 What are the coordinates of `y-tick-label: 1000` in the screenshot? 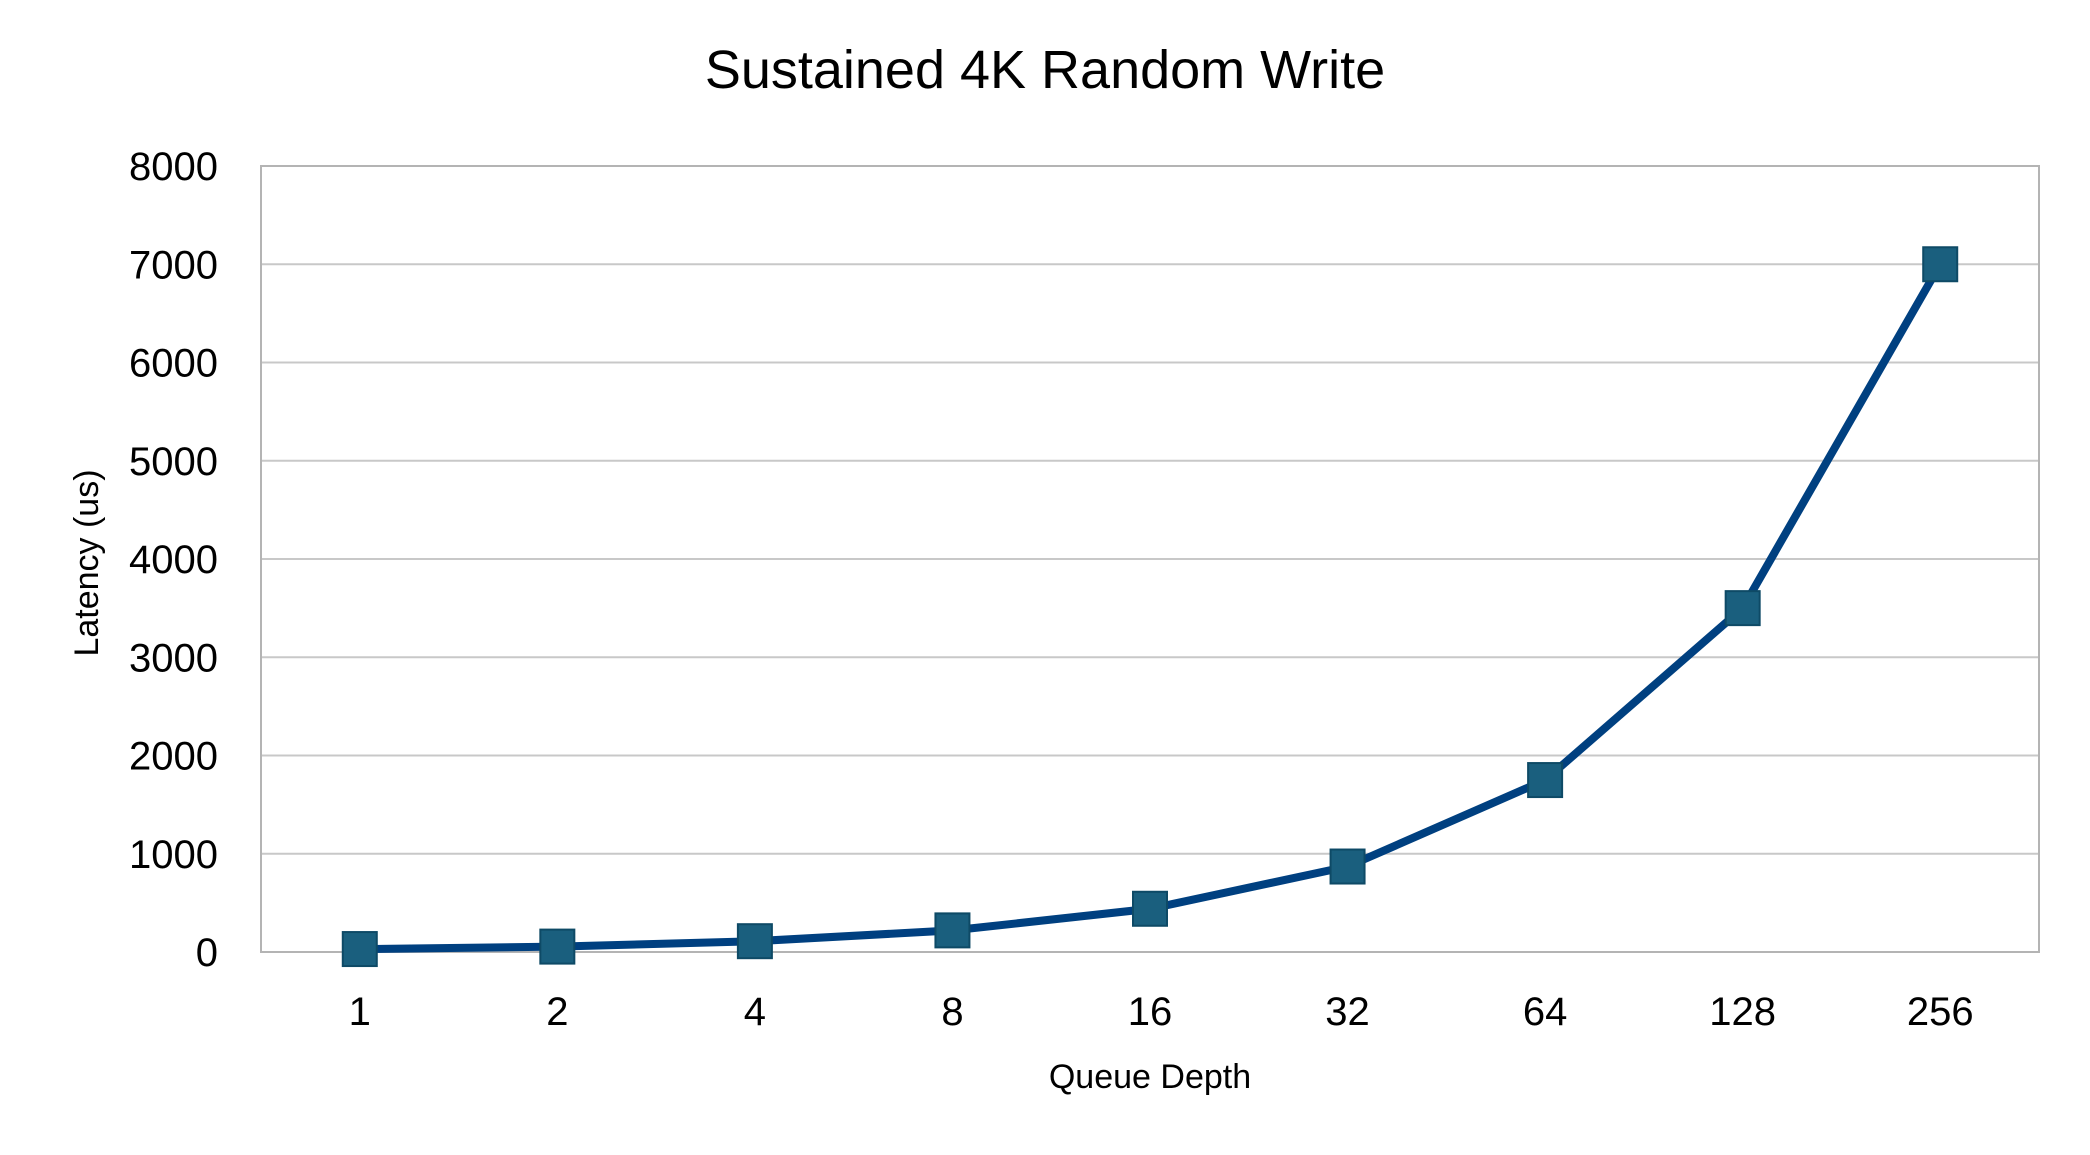 It's located at (173, 855).